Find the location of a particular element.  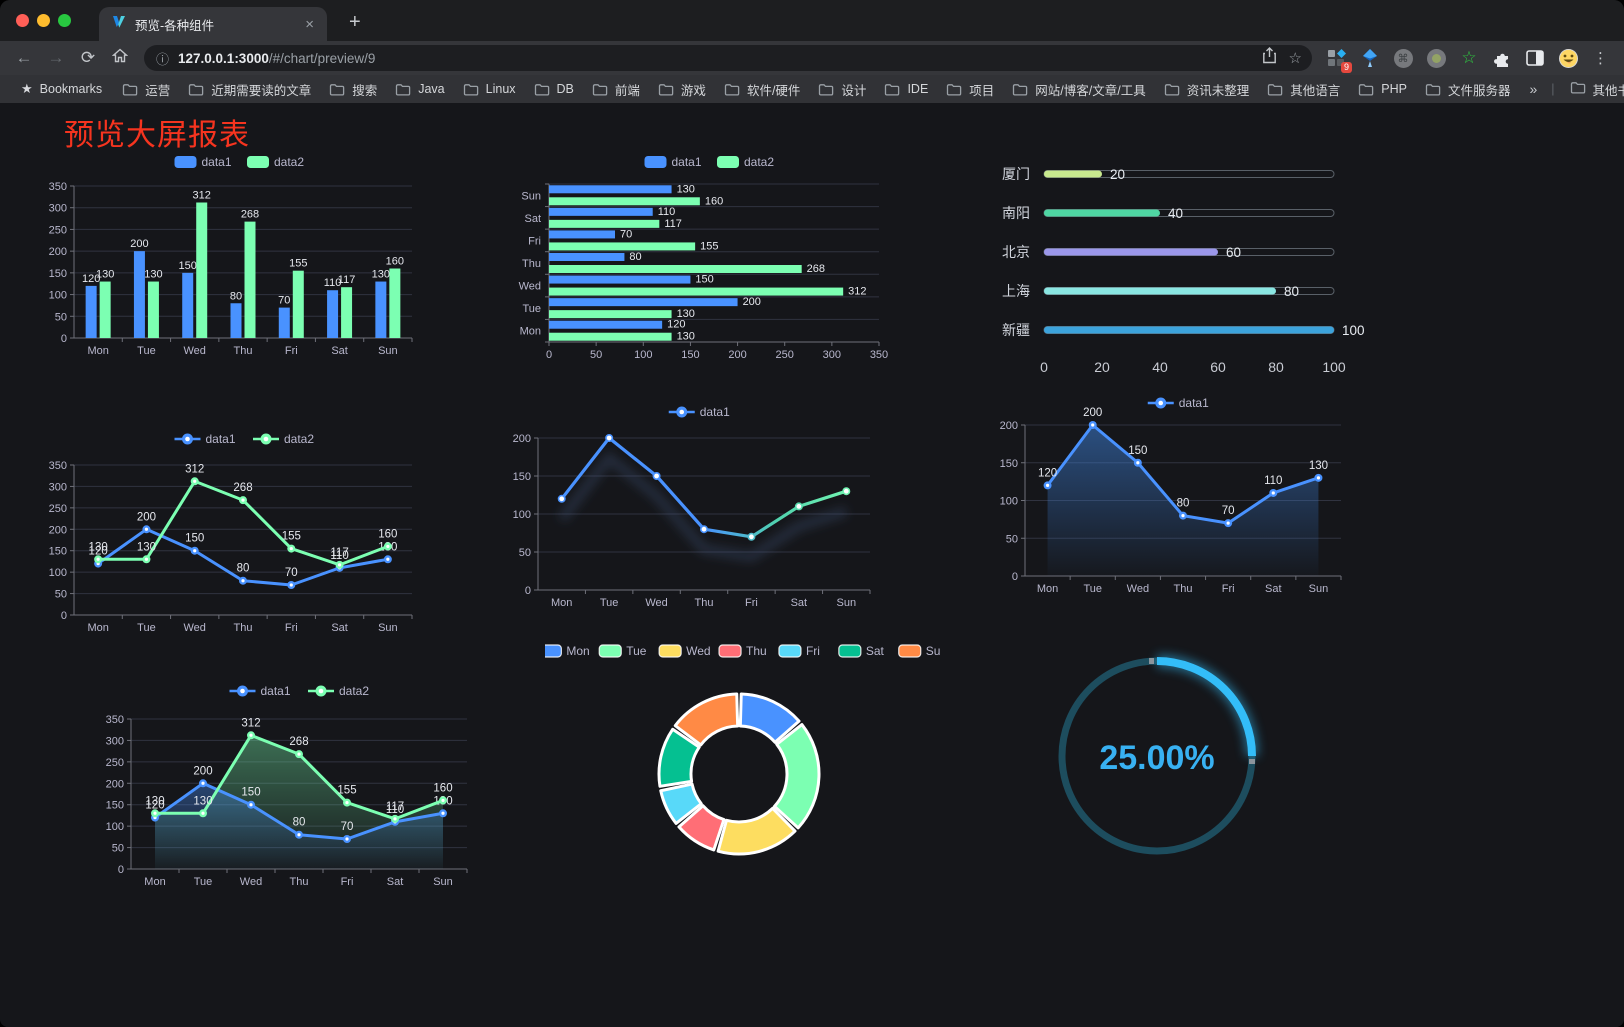

extension-grid-icon: 9 is located at coordinates (1339, 60).